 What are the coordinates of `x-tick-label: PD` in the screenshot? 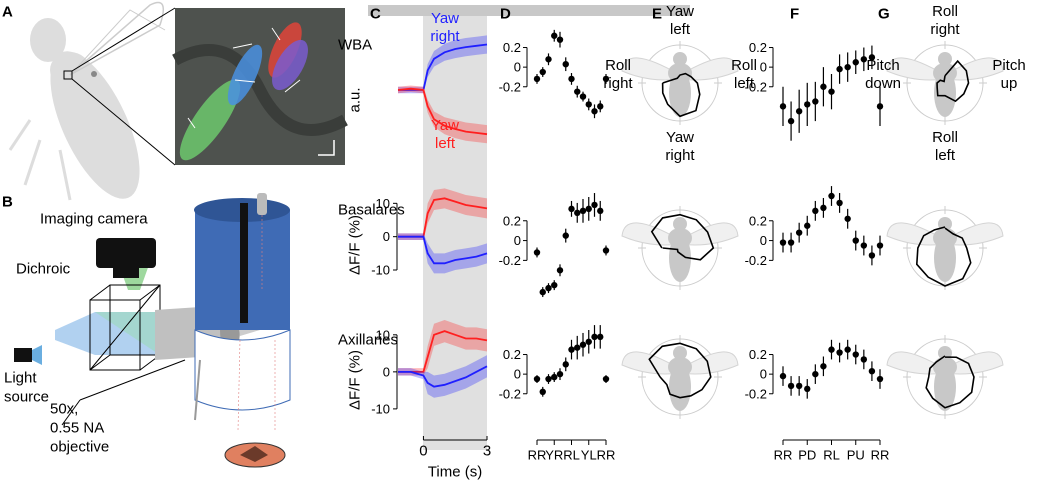 It's located at (807, 455).